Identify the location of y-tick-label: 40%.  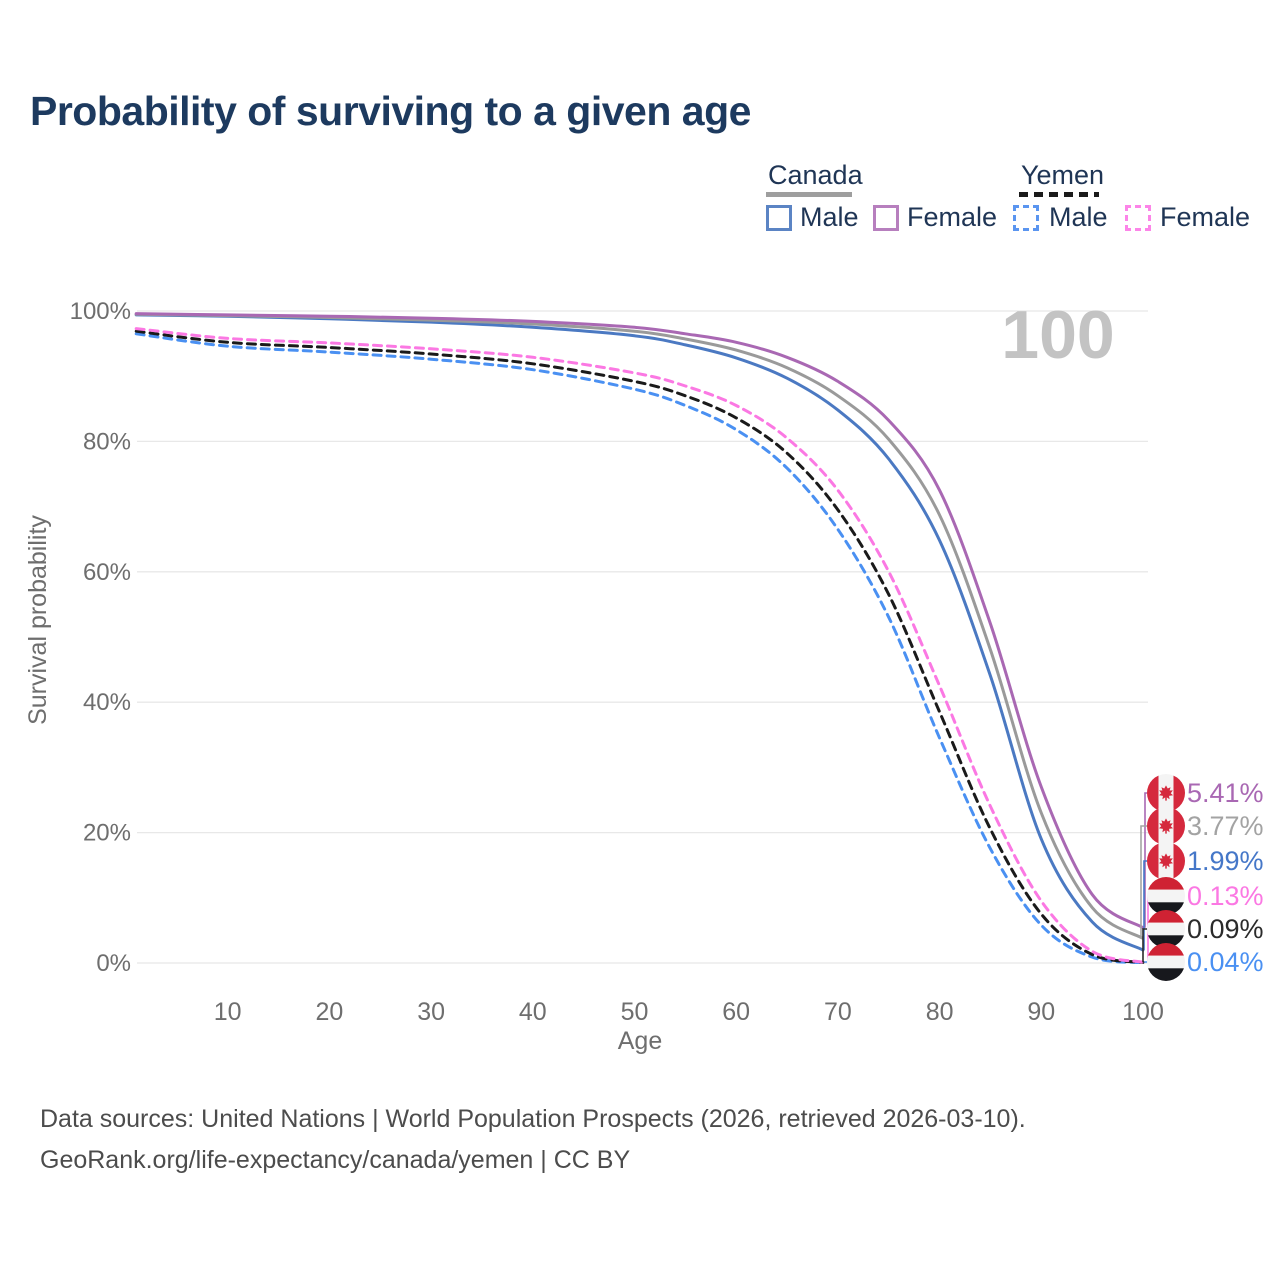
(107, 702).